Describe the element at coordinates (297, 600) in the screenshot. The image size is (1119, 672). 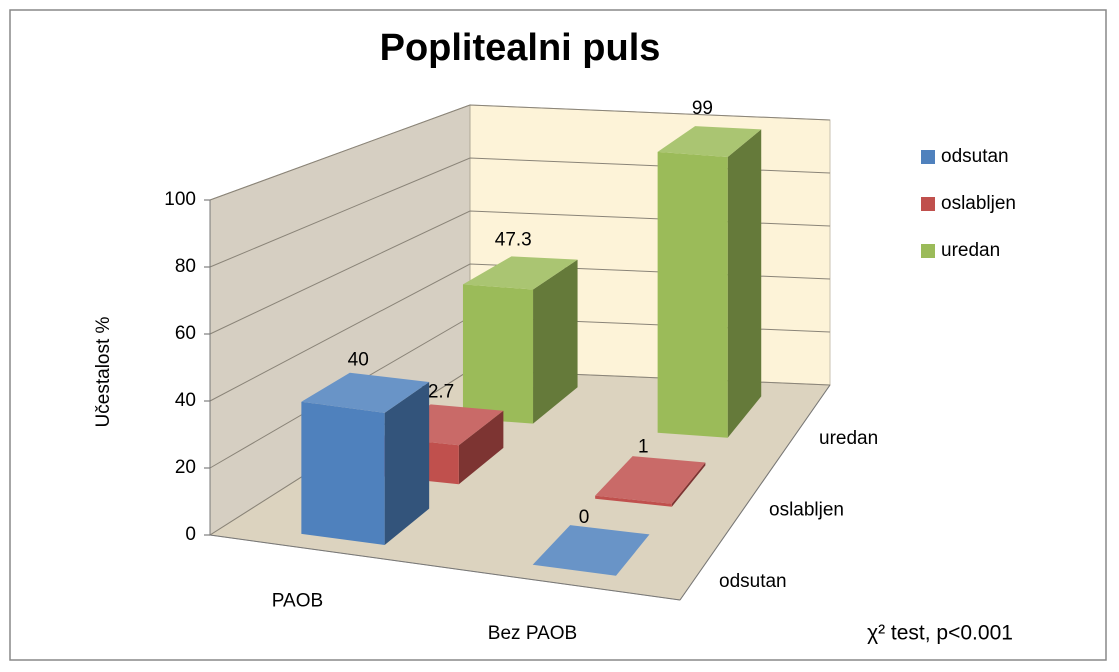
I see `x-tick-label: PAOB` at that location.